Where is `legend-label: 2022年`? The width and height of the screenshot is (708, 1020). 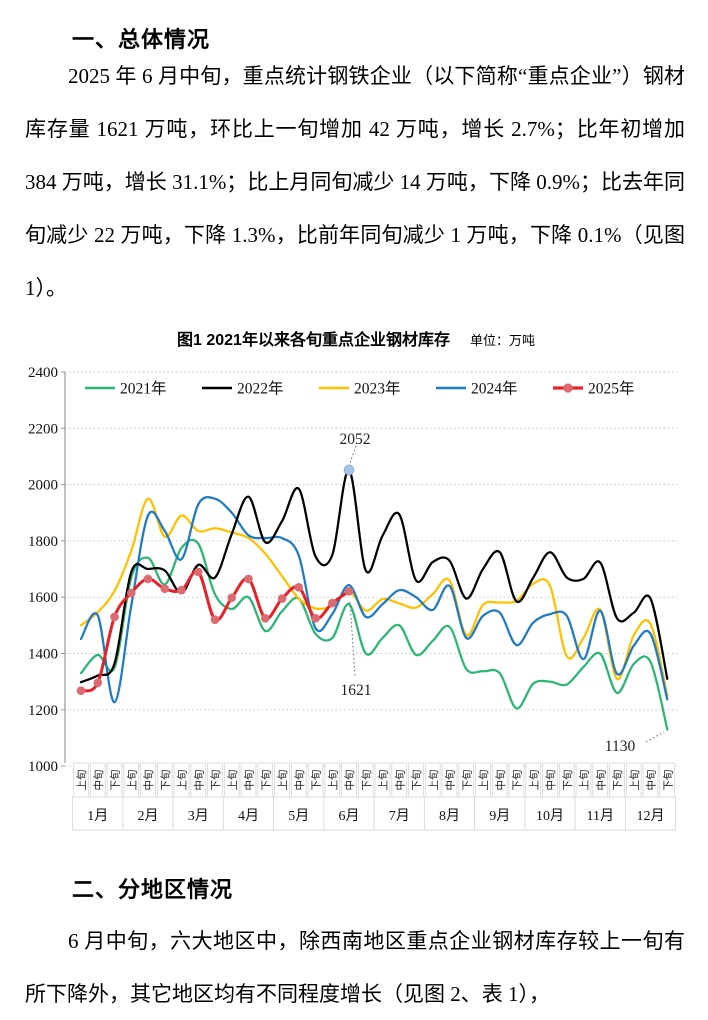 legend-label: 2022年 is located at coordinates (260, 389).